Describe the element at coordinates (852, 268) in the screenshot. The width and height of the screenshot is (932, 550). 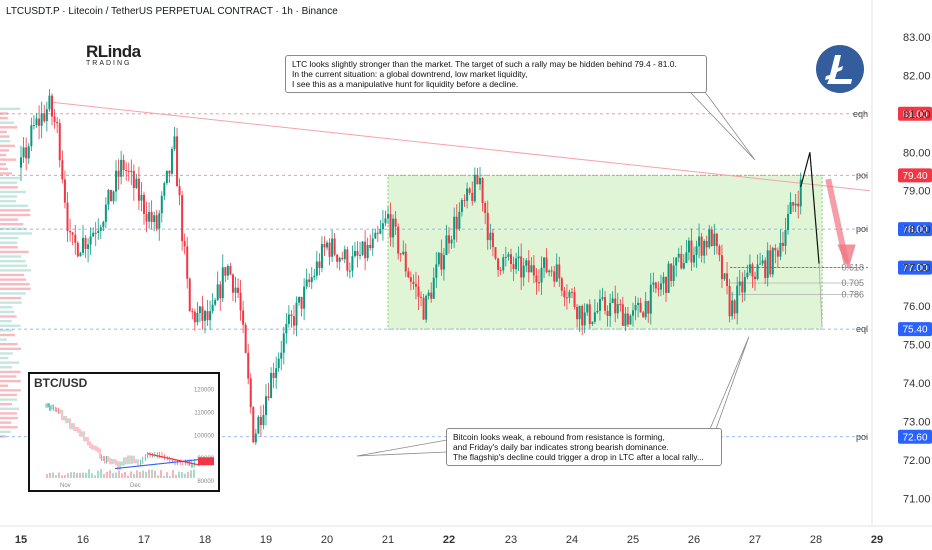
I see `fib-label: 0.618` at that location.